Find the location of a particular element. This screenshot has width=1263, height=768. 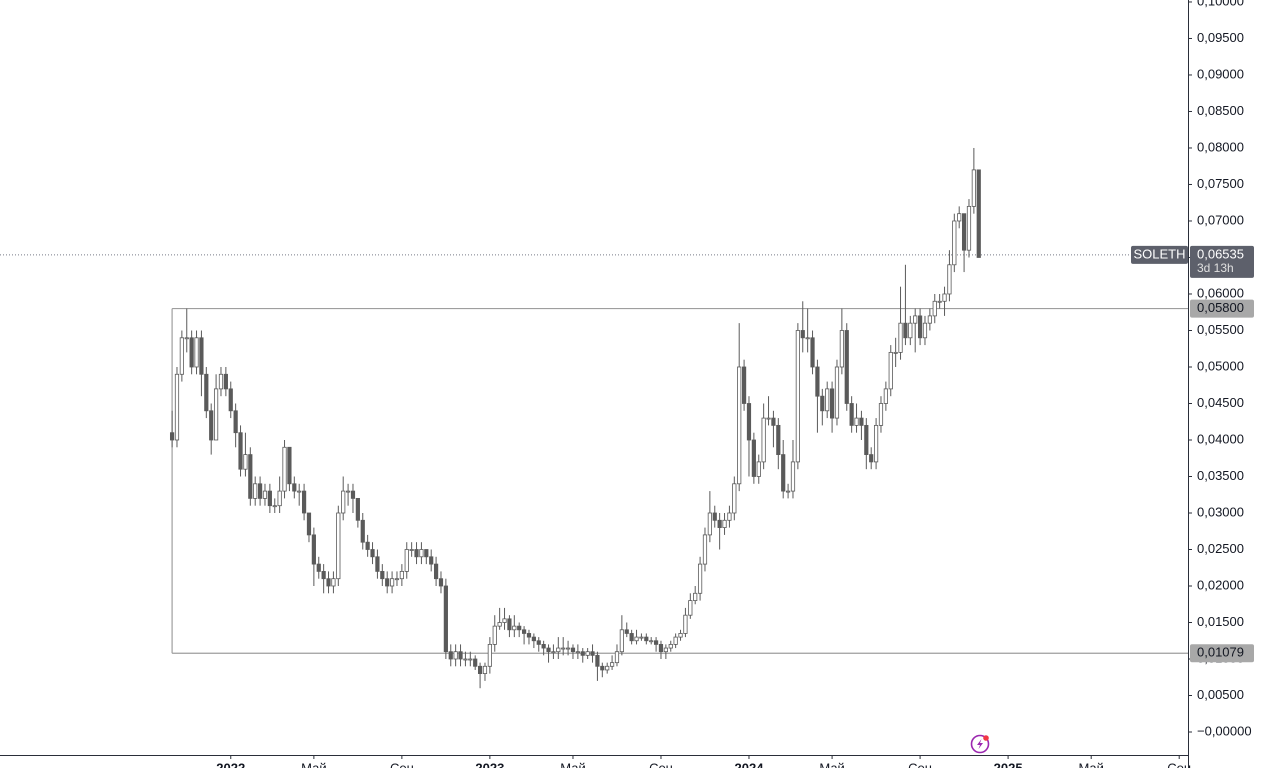

symbol-box is located at coordinates (1159, 254).